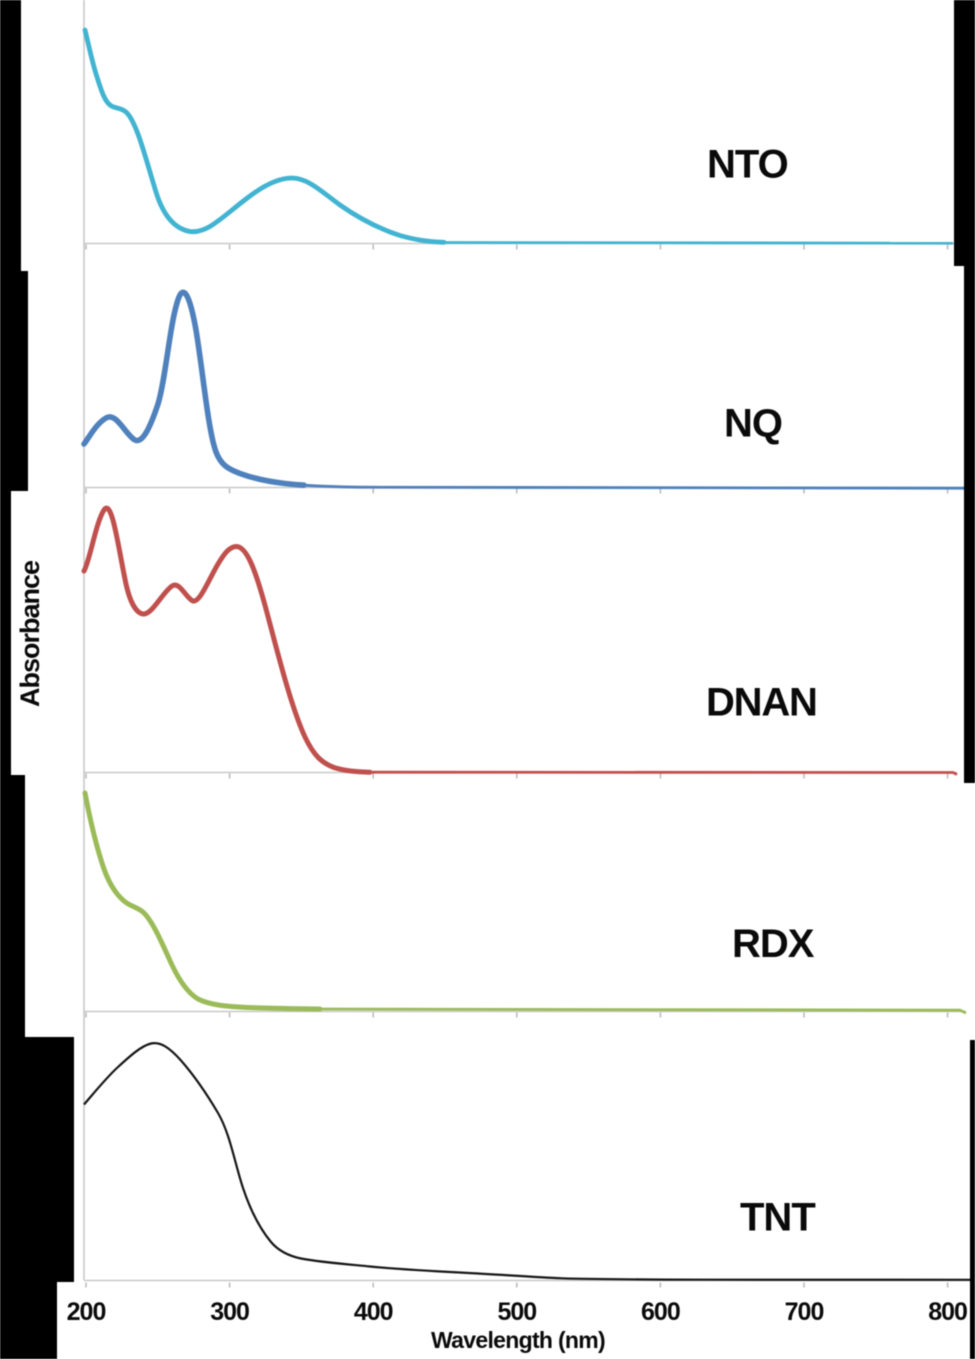  What do you see at coordinates (773, 944) in the screenshot?
I see `svg-text: RDX` at bounding box center [773, 944].